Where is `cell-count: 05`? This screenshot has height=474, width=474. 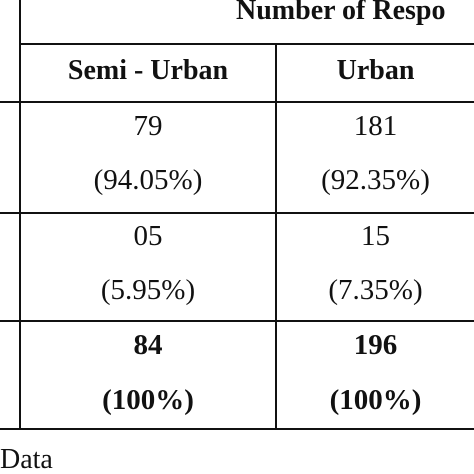
cell-count: 05 is located at coordinates (148, 236).